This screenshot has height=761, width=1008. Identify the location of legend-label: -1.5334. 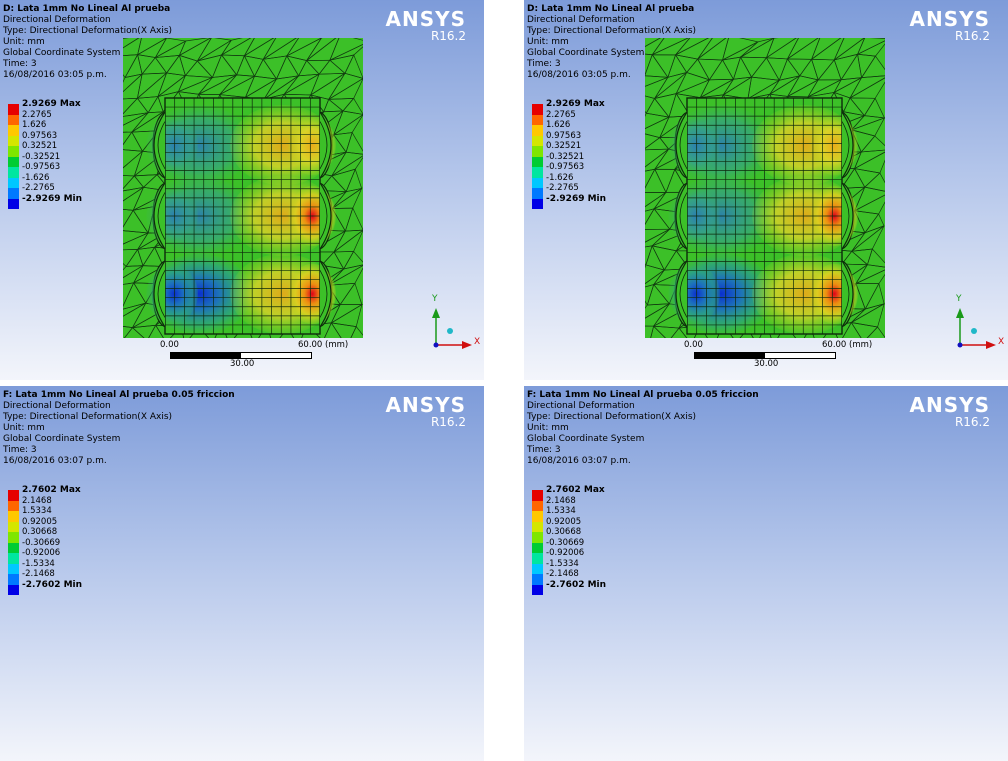
(38, 563).